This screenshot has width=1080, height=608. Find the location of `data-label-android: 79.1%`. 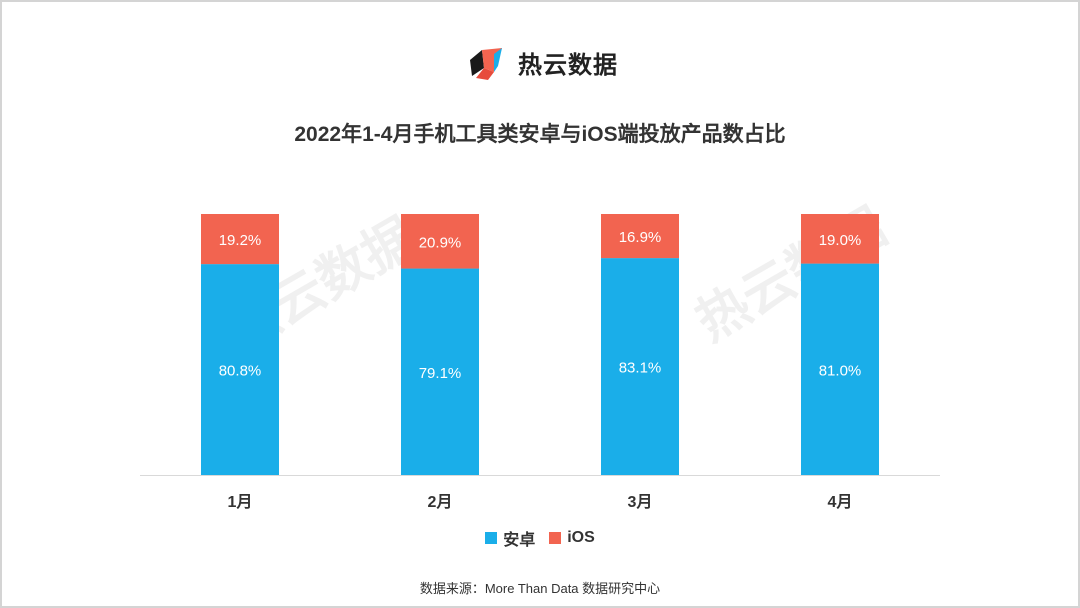

data-label-android: 79.1% is located at coordinates (440, 373).